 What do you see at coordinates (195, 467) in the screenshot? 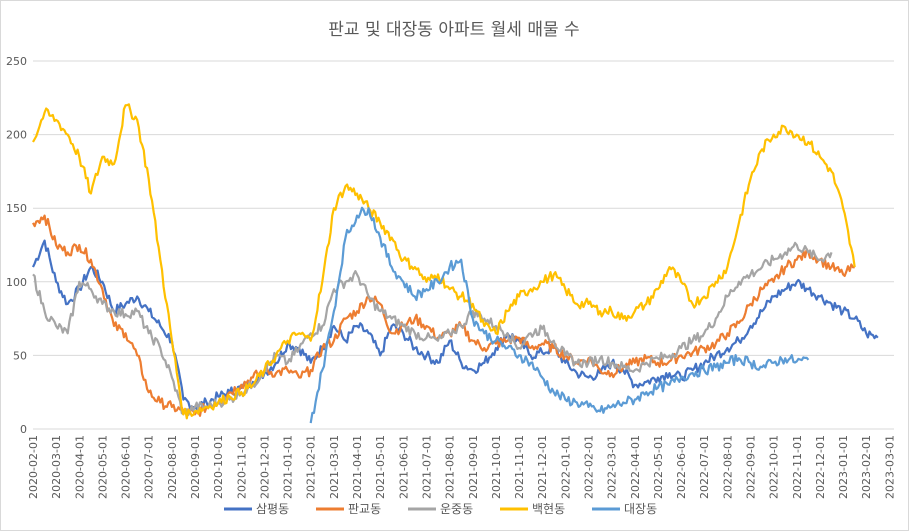
I see `x-tick-label: 2020-09-01` at bounding box center [195, 467].